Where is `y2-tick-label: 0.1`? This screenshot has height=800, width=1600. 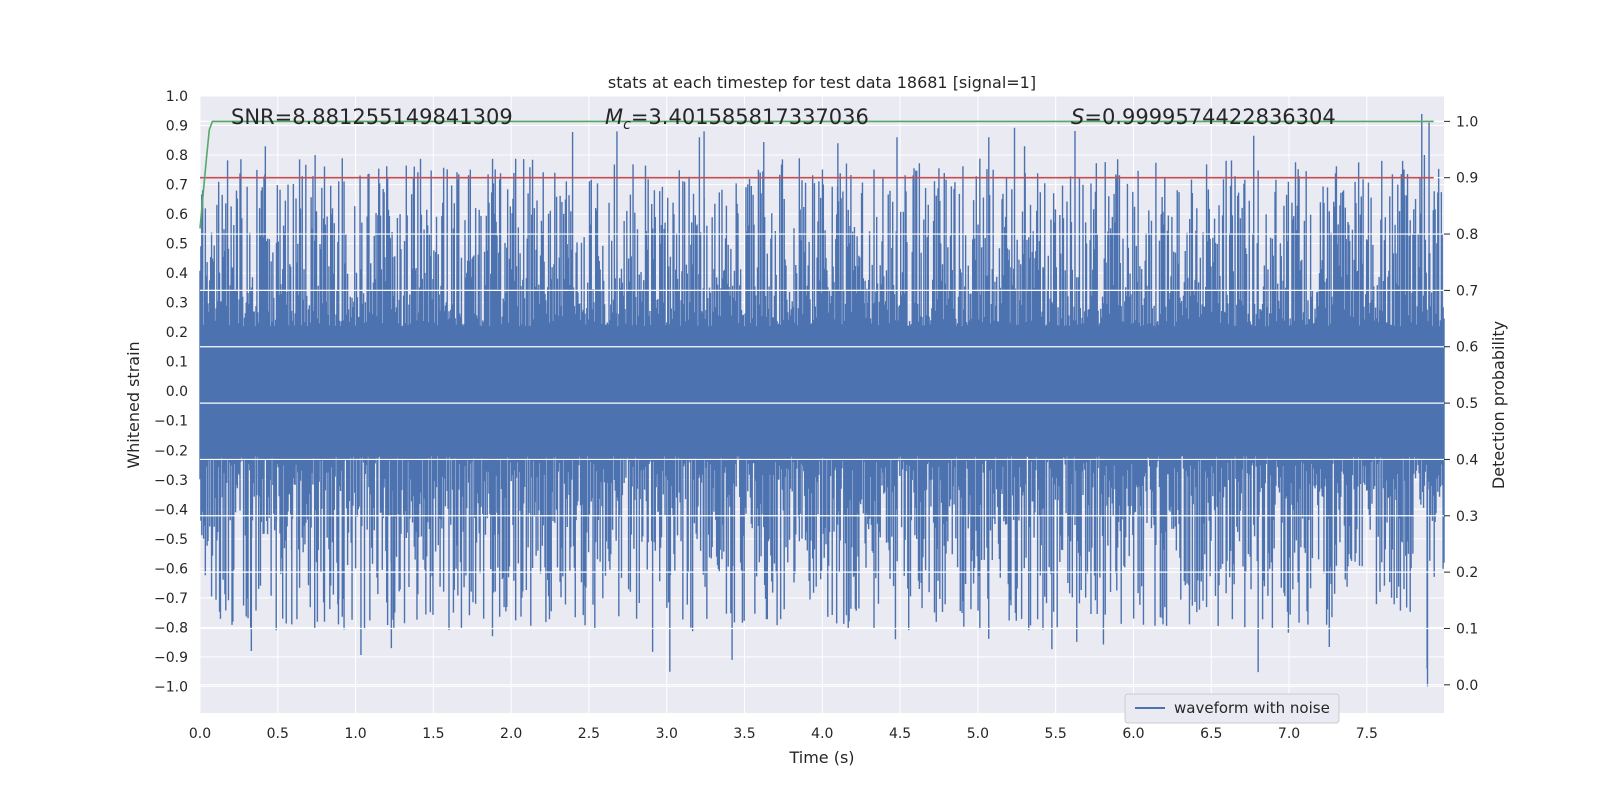 y2-tick-label: 0.1 is located at coordinates (1467, 629).